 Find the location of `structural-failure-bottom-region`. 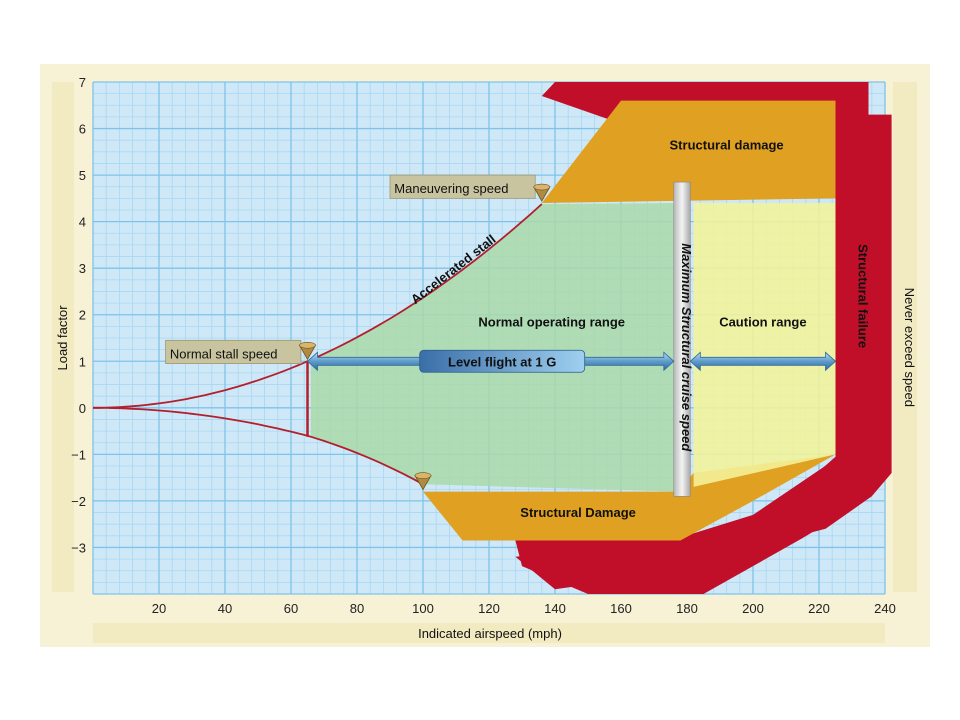

structural-failure-bottom-region is located at coordinates (693, 525).